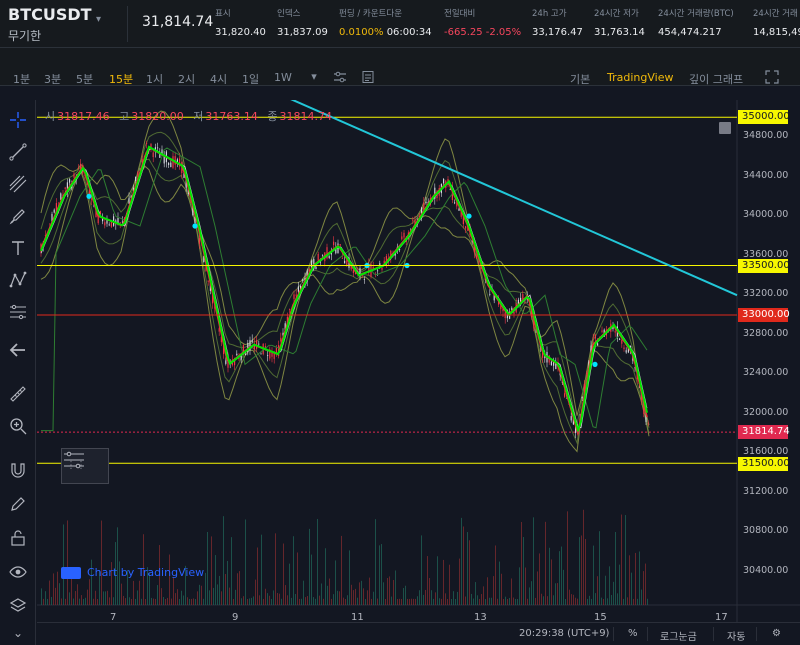 The image size is (800, 645). What do you see at coordinates (251, 79) in the screenshot?
I see `interval-1d: 1일` at bounding box center [251, 79].